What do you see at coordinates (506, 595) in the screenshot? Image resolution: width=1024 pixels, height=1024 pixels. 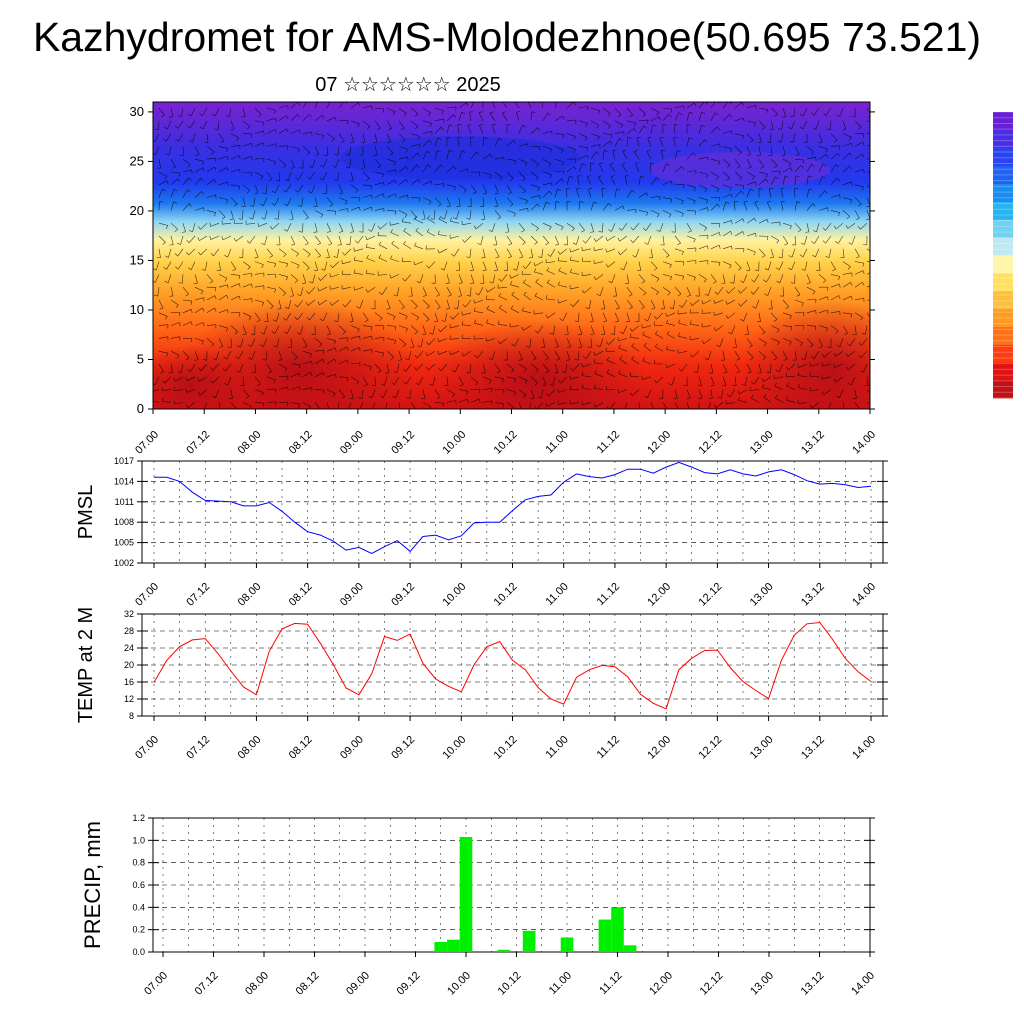 I see `x-tick-label: 10.12` at bounding box center [506, 595].